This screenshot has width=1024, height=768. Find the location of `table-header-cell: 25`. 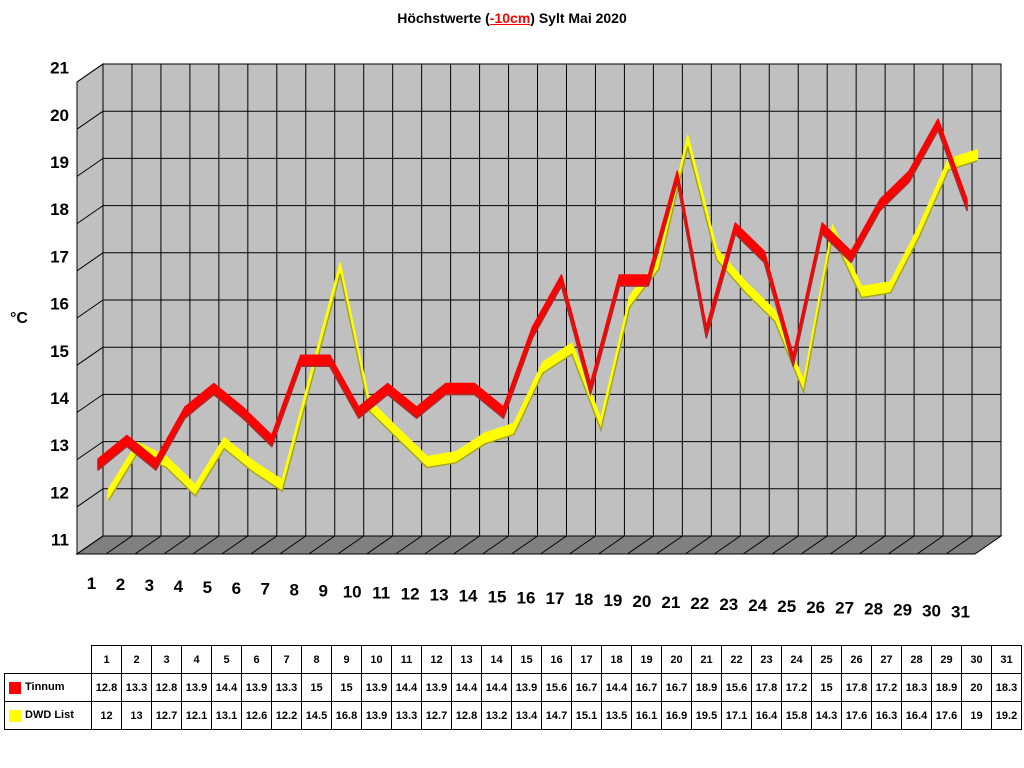

table-header-cell: 25 is located at coordinates (826, 659).